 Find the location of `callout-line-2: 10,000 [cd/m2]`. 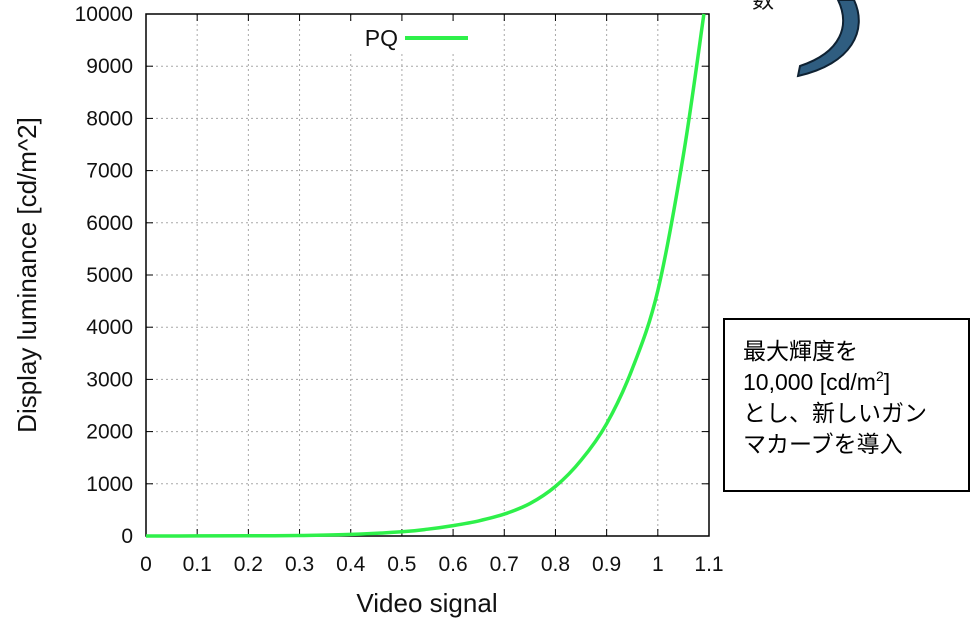

callout-line-2: 10,000 [cd/m2] is located at coordinates (850, 382).